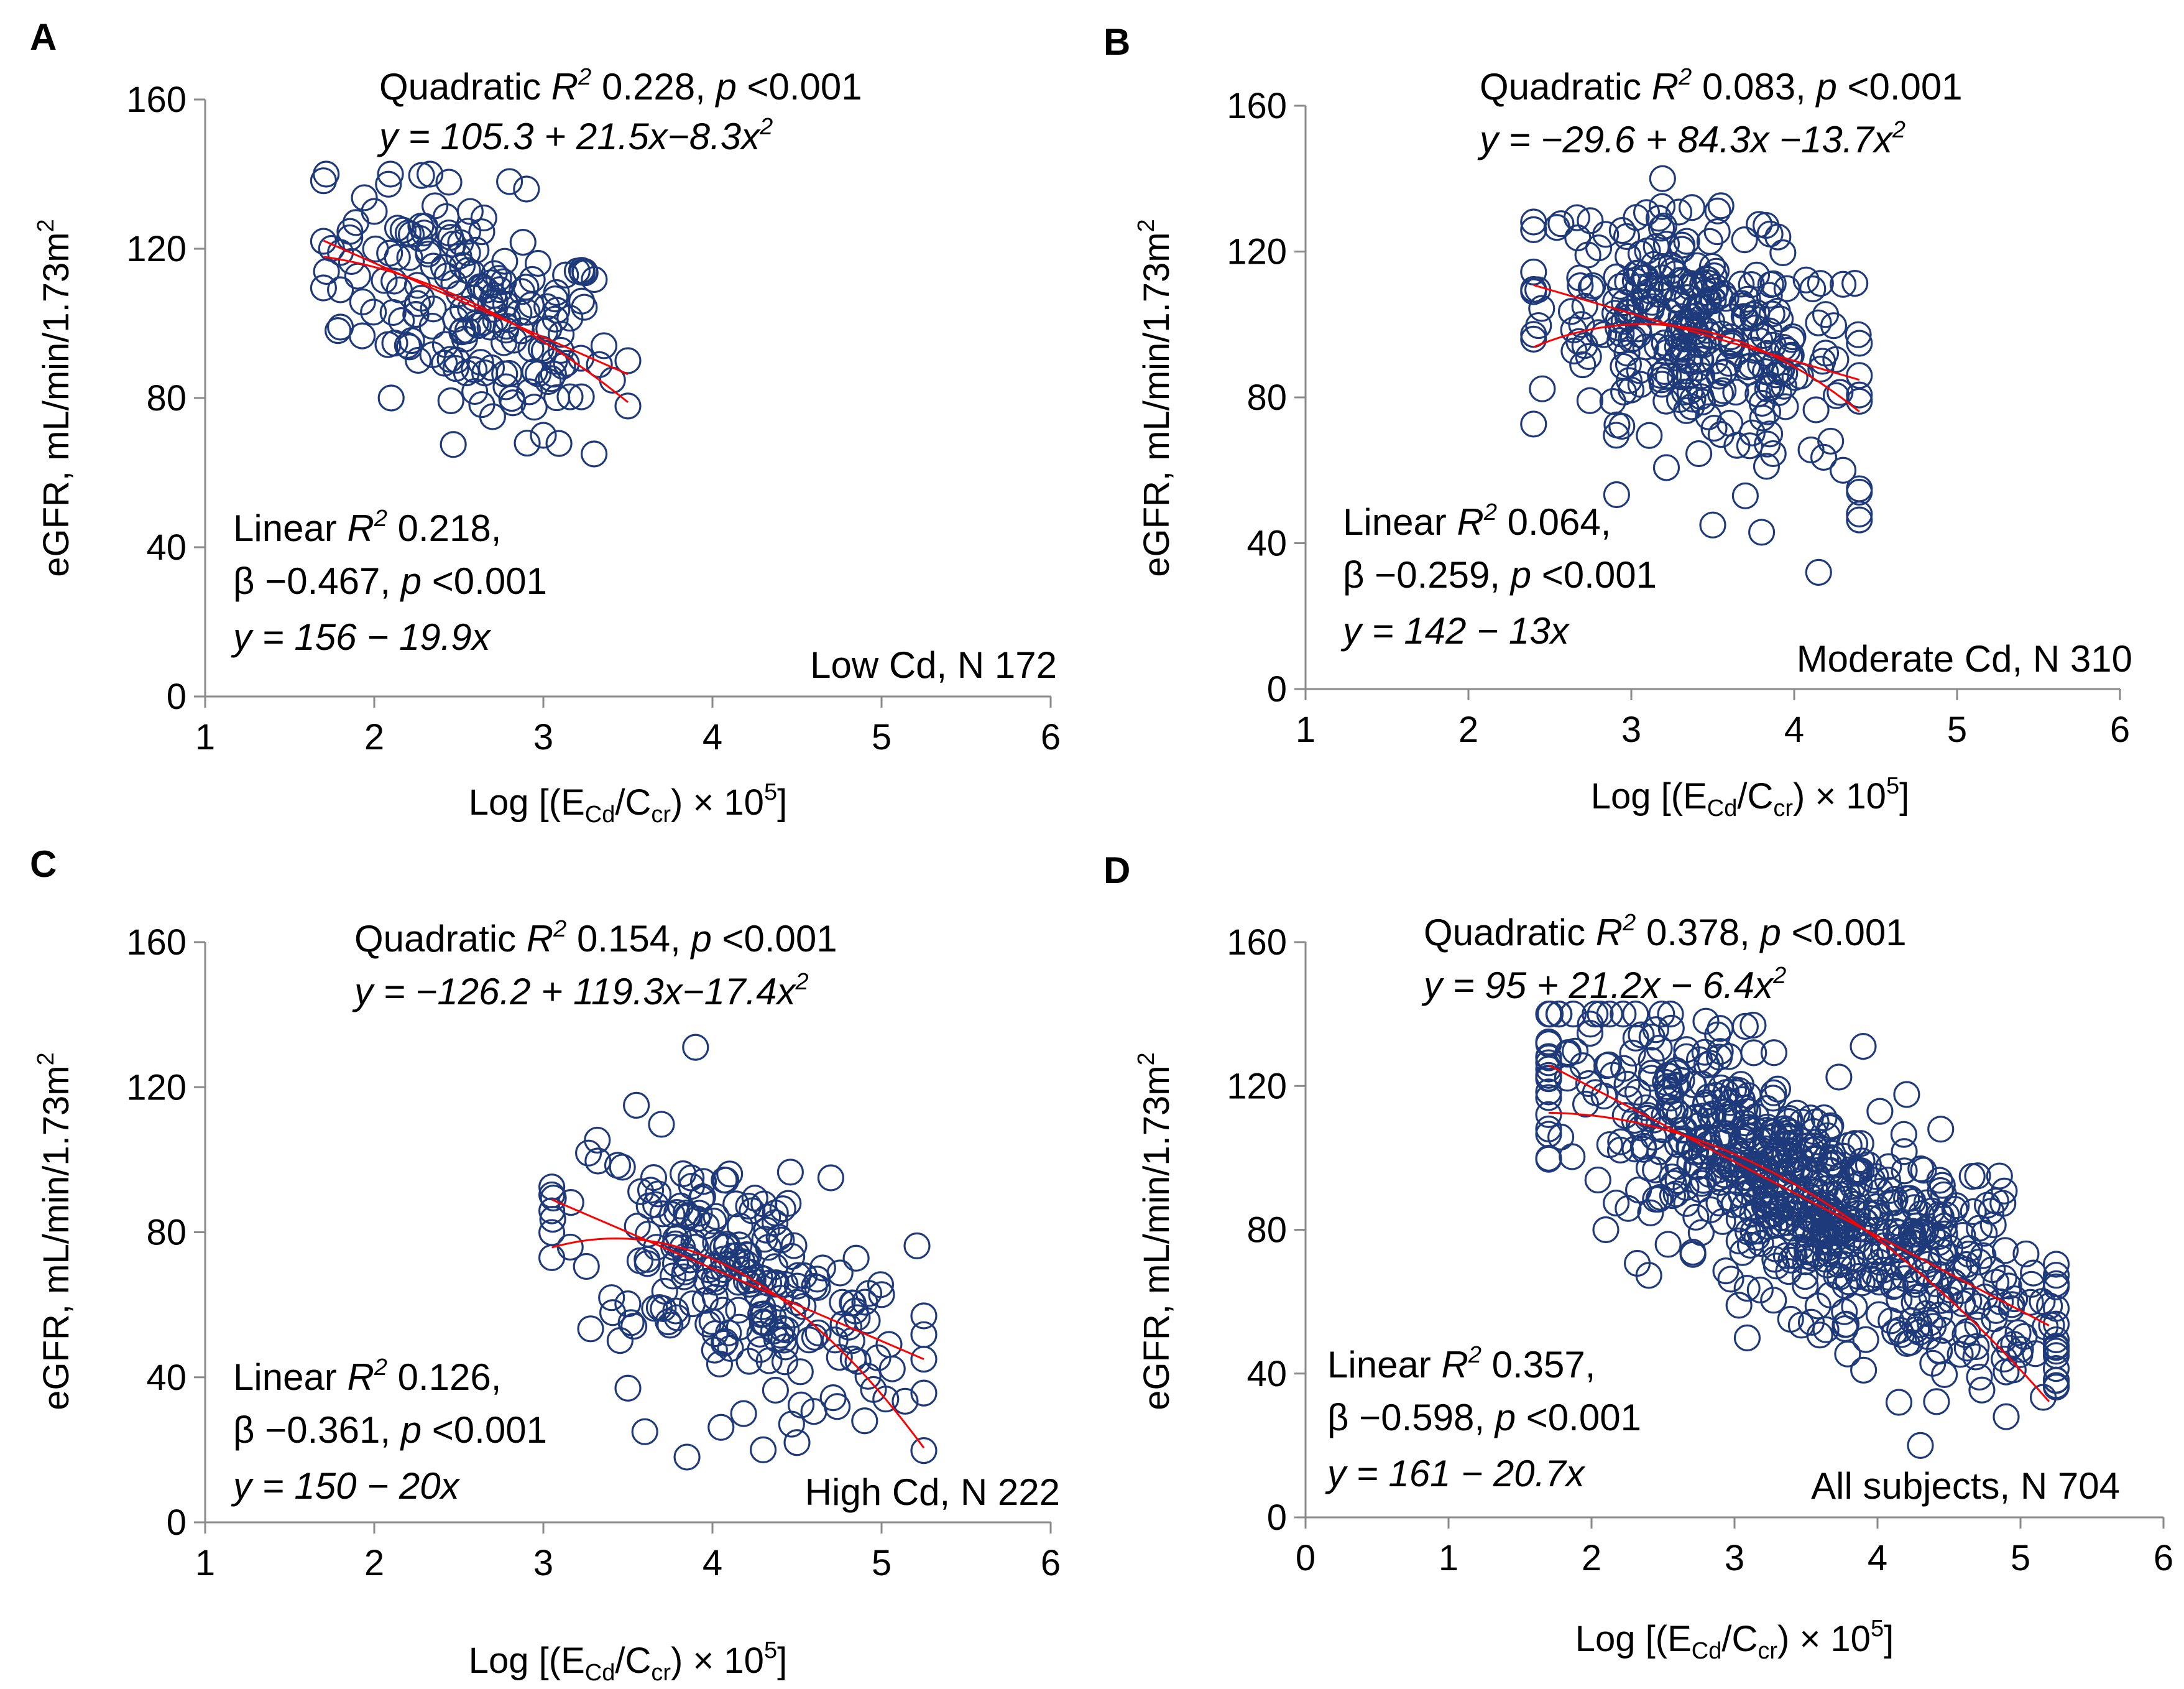 This screenshot has height=1689, width=2184. What do you see at coordinates (1603, 984) in the screenshot?
I see `quadratic-equation: y = 95 + 21.2x − 6.4x2` at bounding box center [1603, 984].